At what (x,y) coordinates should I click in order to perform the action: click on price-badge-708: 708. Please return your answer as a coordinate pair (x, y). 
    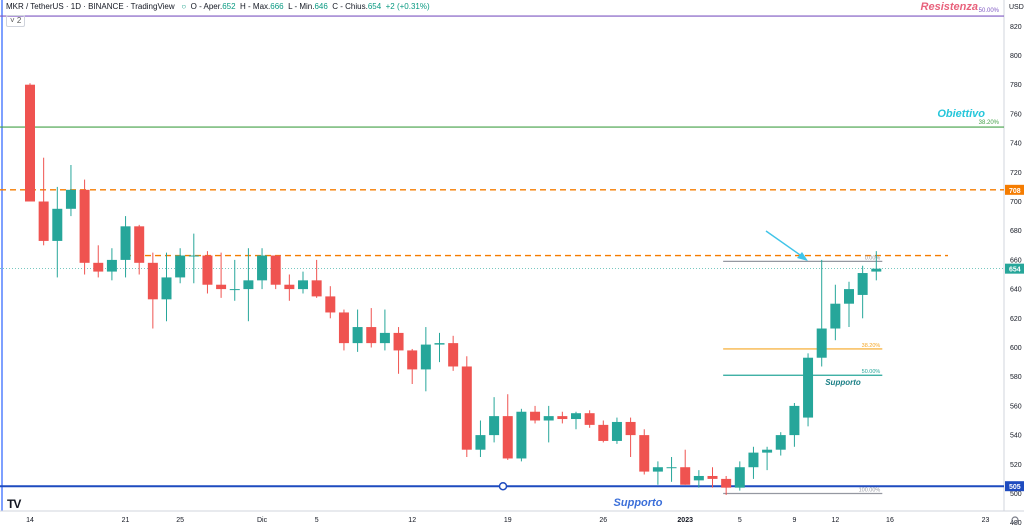
    Looking at the image, I should click on (1015, 191).